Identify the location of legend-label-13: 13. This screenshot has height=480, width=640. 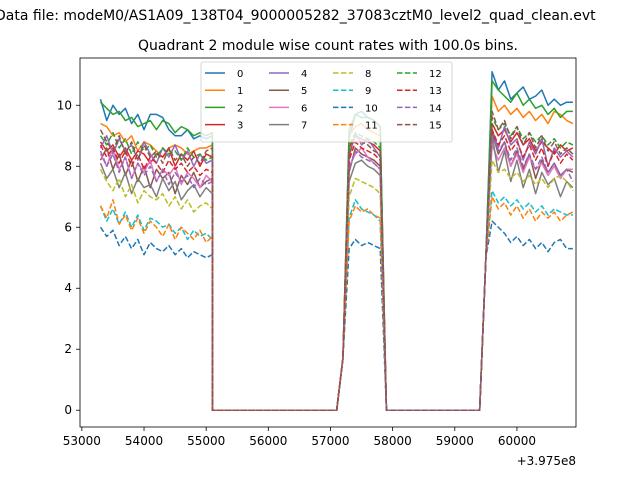
(435, 91).